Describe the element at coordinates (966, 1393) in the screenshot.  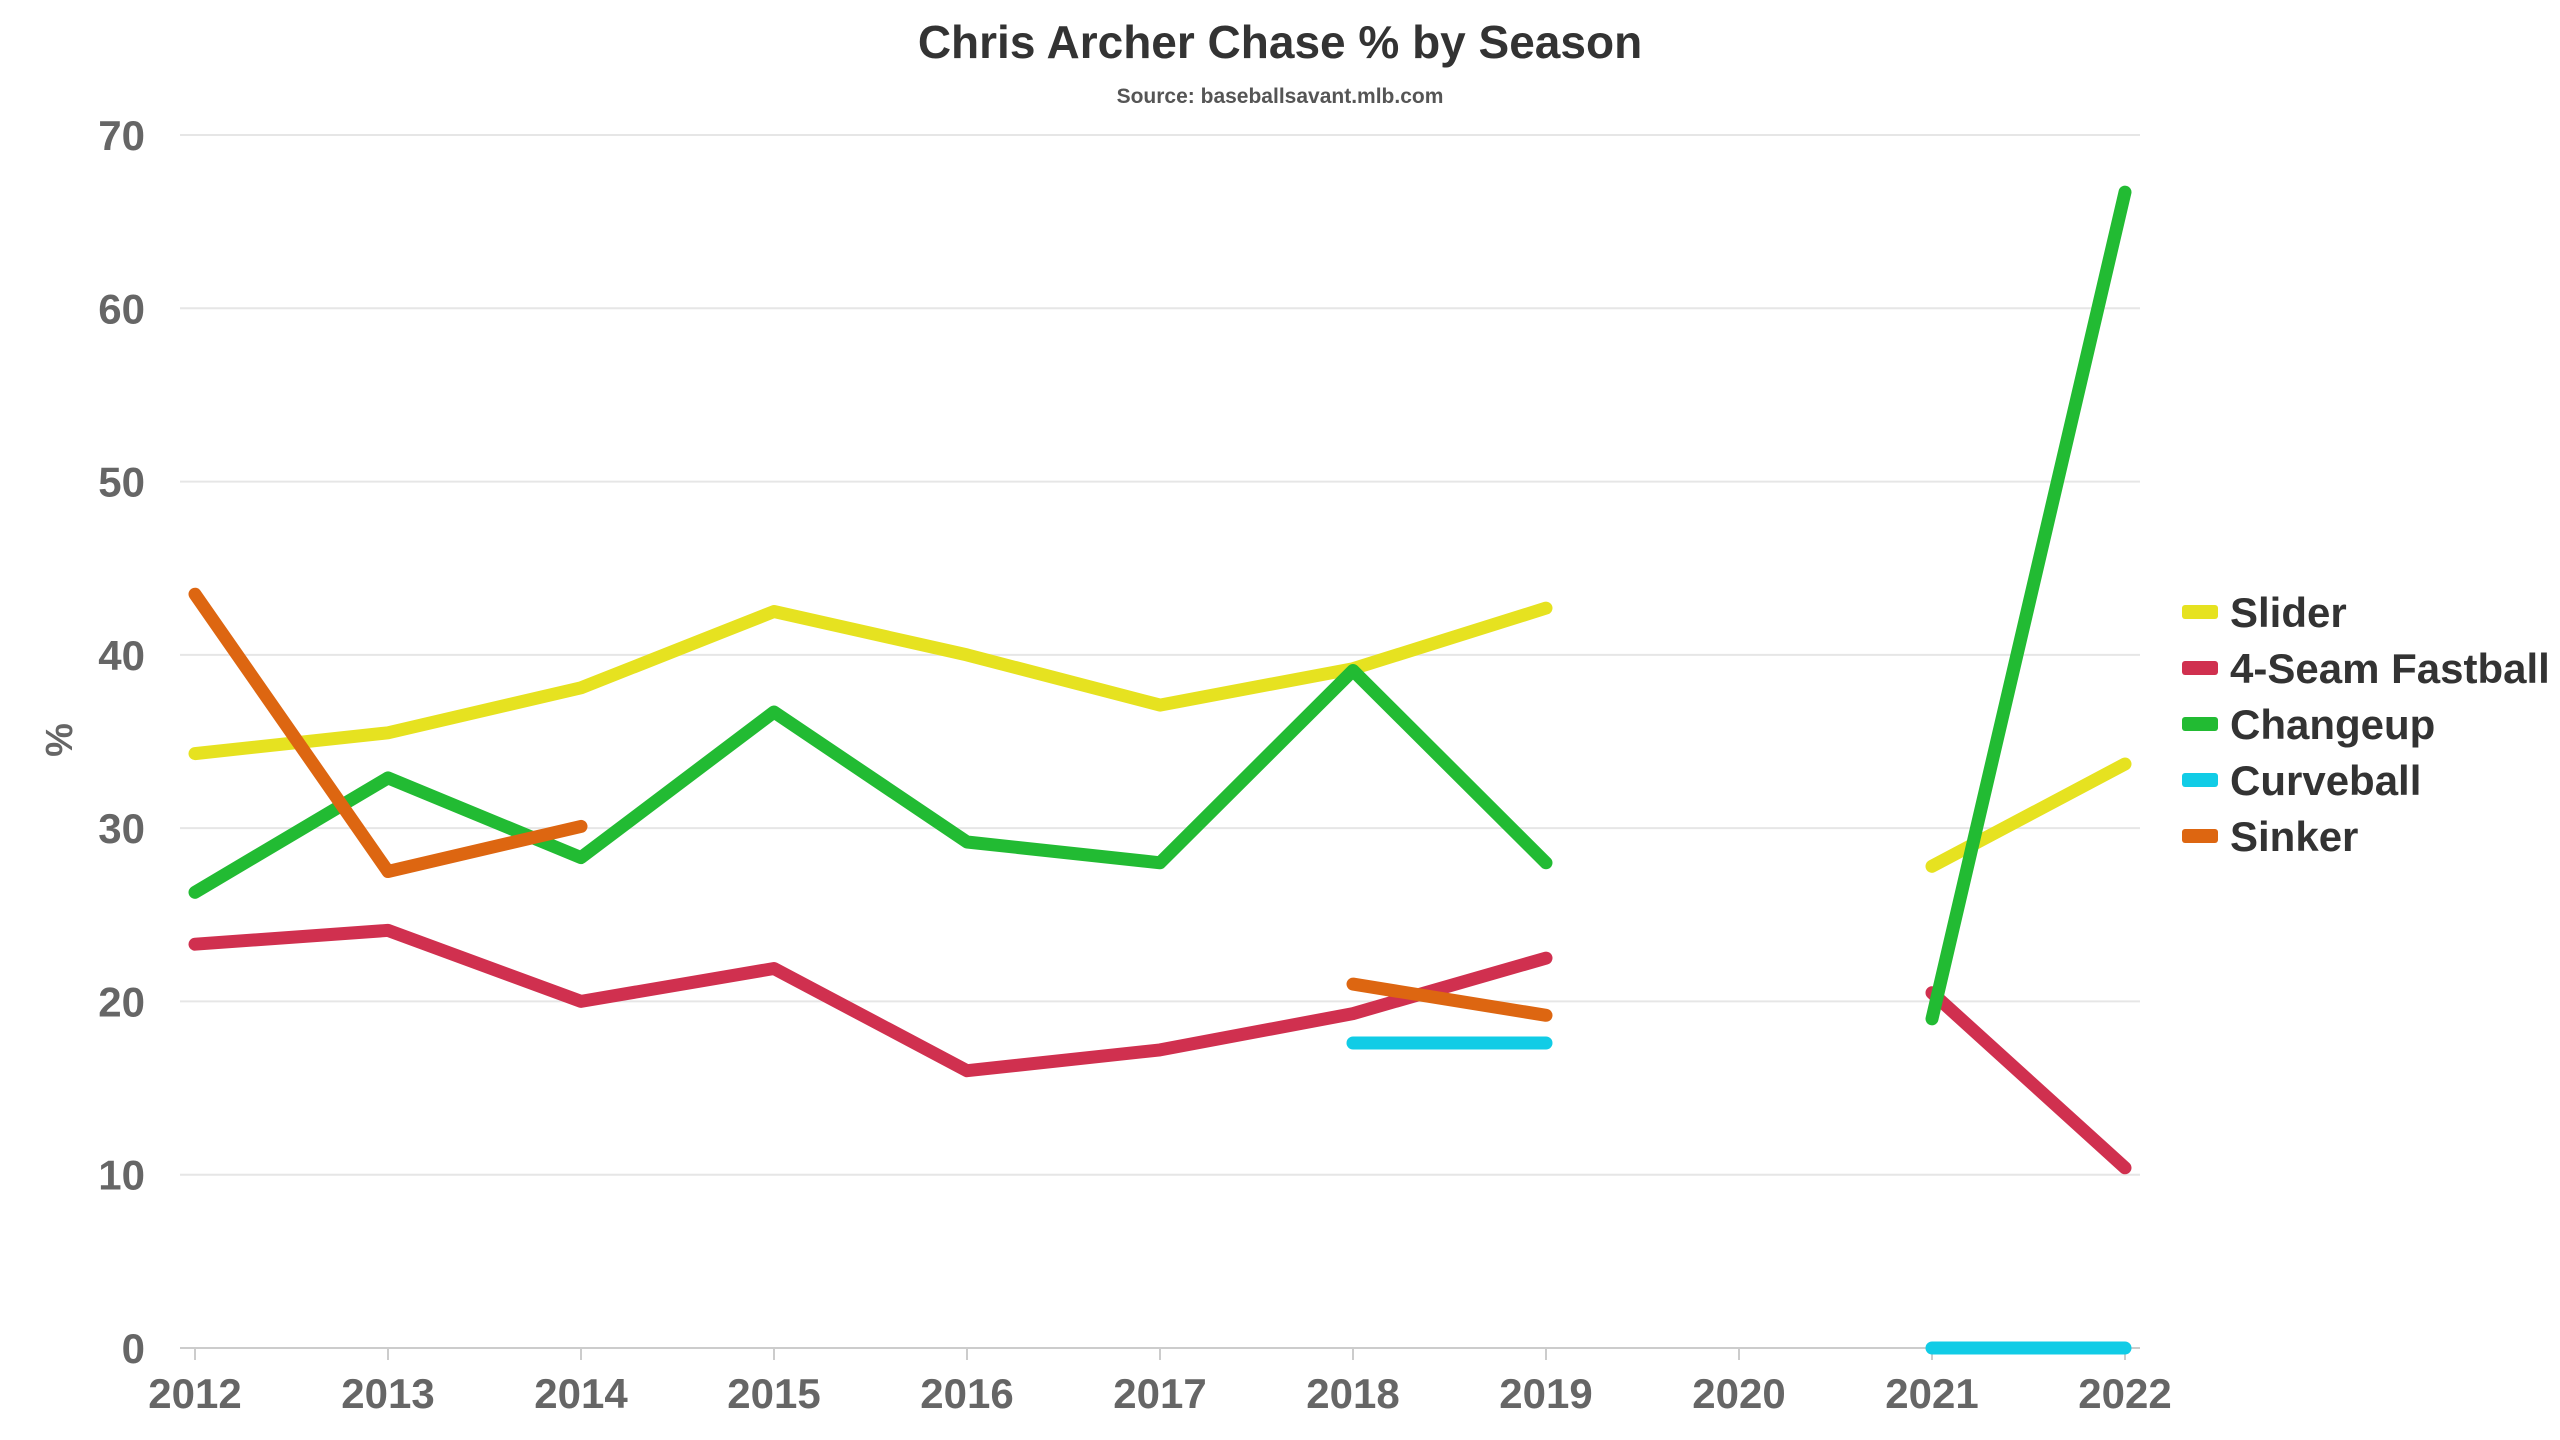
I see `x-tick-label: 2016` at that location.